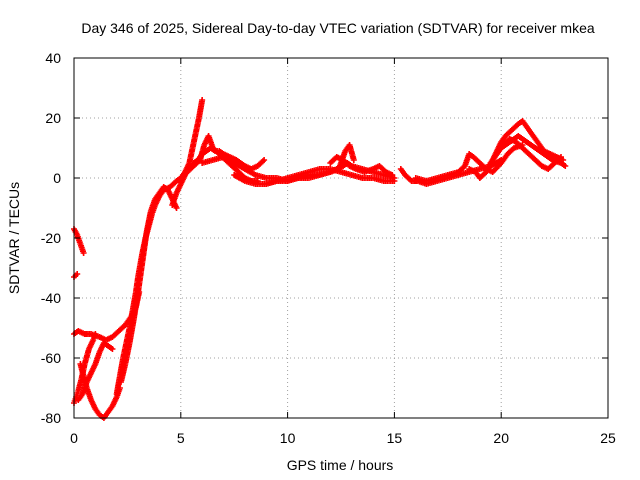 This screenshot has width=640, height=480. I want to click on y-tick-label: -80, so click(51, 418).